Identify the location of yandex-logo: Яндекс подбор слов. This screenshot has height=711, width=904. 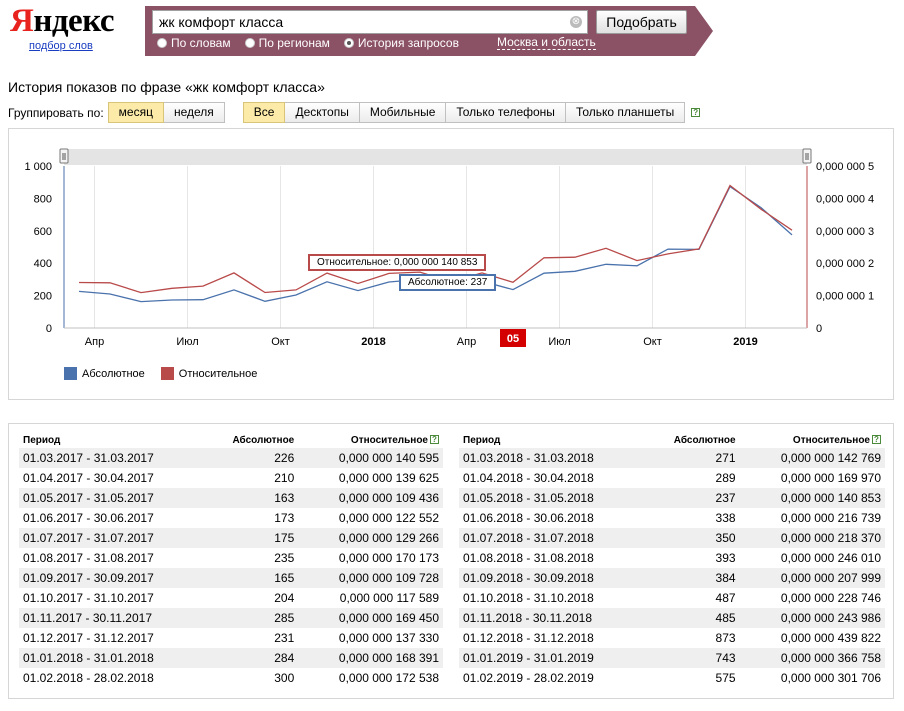
(65, 27).